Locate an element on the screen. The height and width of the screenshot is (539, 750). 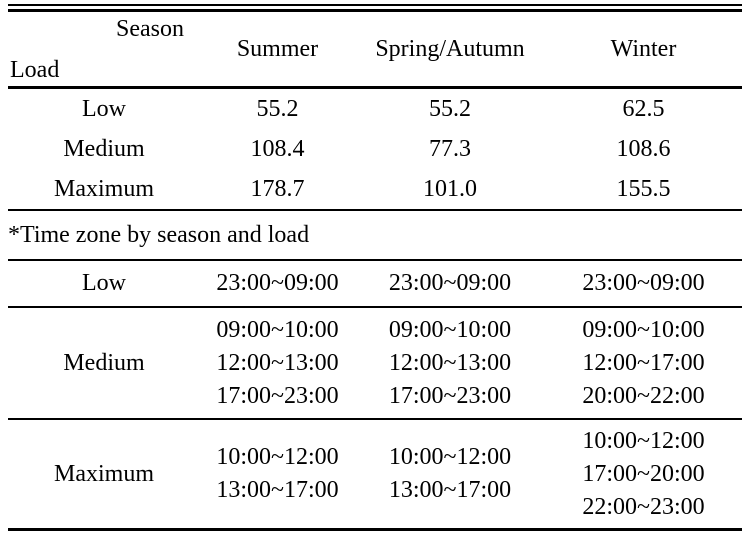
table-note: *Time zone by season and load is located at coordinates (159, 234).